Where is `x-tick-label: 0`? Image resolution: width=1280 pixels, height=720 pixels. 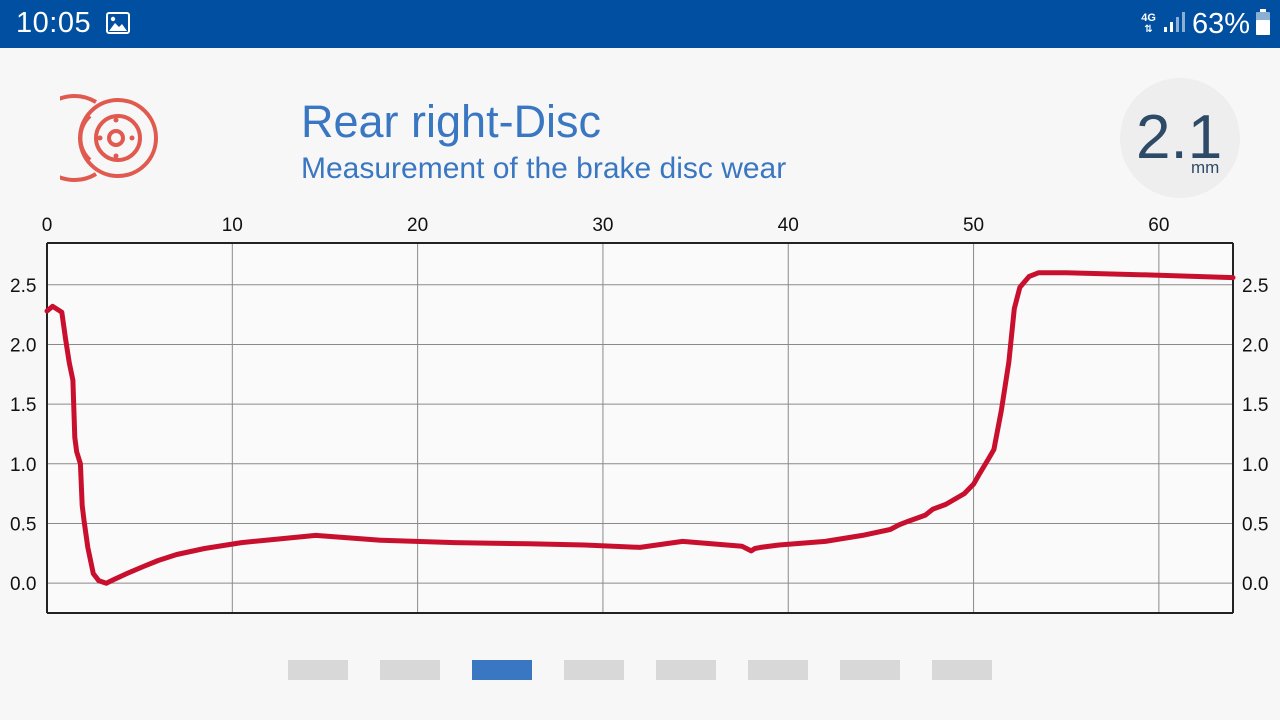 x-tick-label: 0 is located at coordinates (47, 225).